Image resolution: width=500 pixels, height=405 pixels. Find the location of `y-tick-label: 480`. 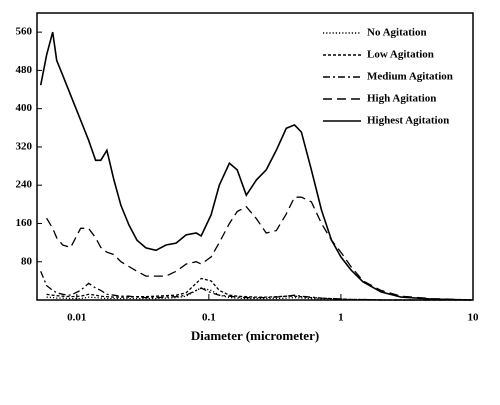

y-tick-label: 480 is located at coordinates (24, 70).